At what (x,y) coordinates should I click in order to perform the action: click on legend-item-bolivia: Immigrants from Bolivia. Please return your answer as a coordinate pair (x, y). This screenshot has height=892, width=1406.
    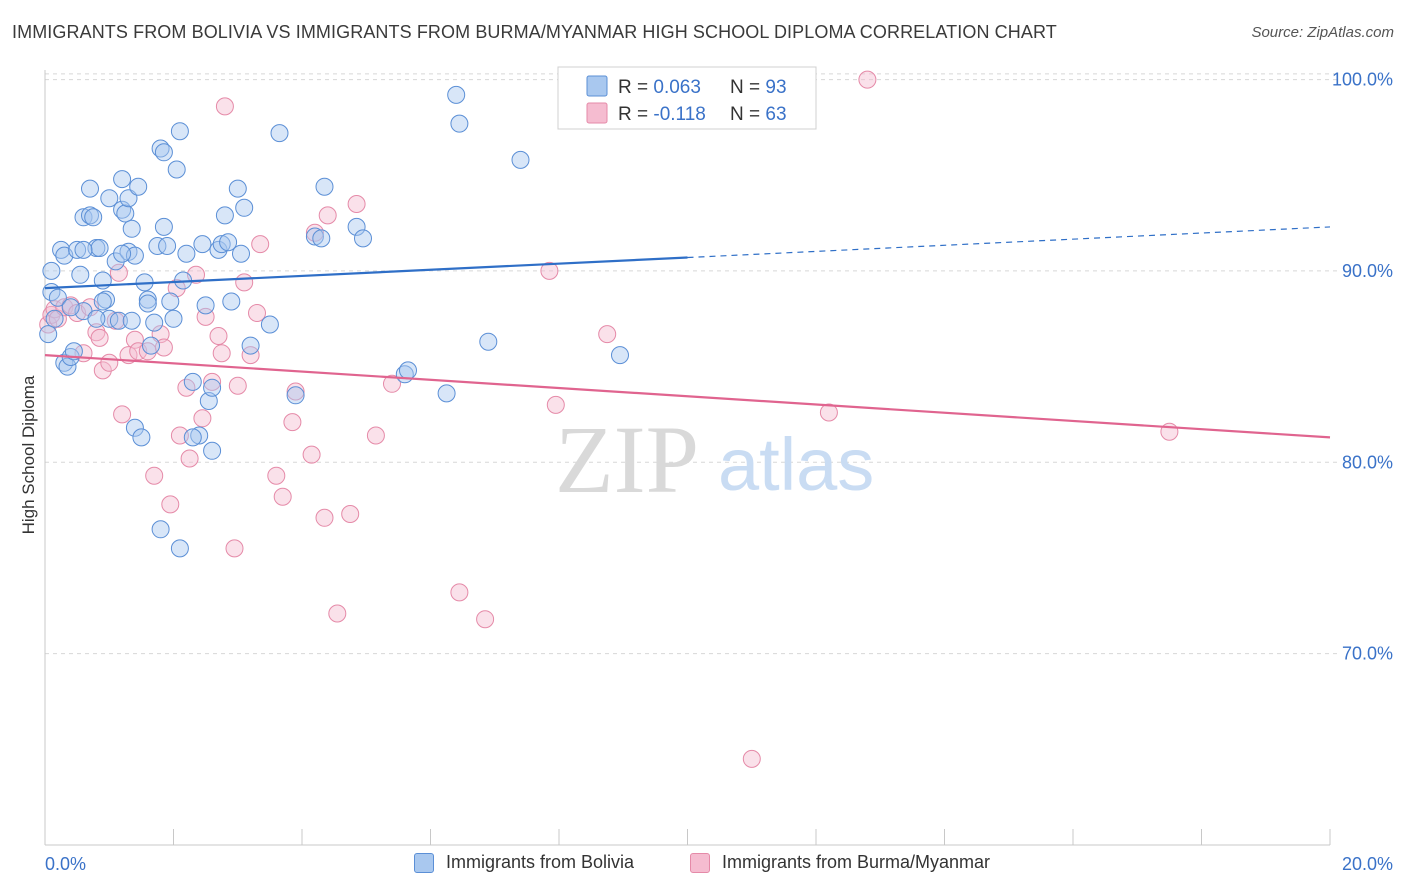
    Looking at the image, I should click on (524, 862).